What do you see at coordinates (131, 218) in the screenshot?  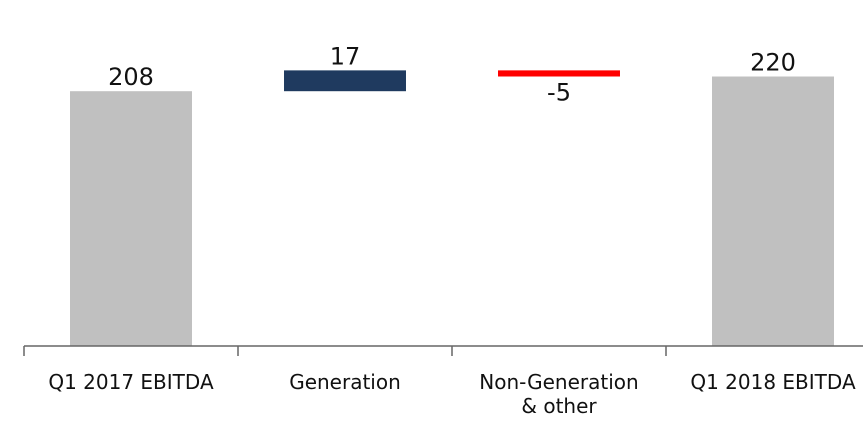 I see `bar-q1-2017-ebitda` at bounding box center [131, 218].